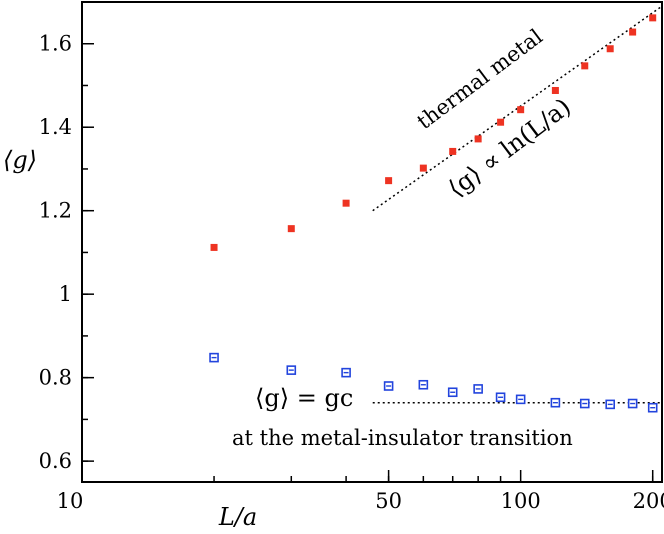 The image size is (664, 534). What do you see at coordinates (402, 438) in the screenshot?
I see `critical-note: at the metal-insulator transition` at bounding box center [402, 438].